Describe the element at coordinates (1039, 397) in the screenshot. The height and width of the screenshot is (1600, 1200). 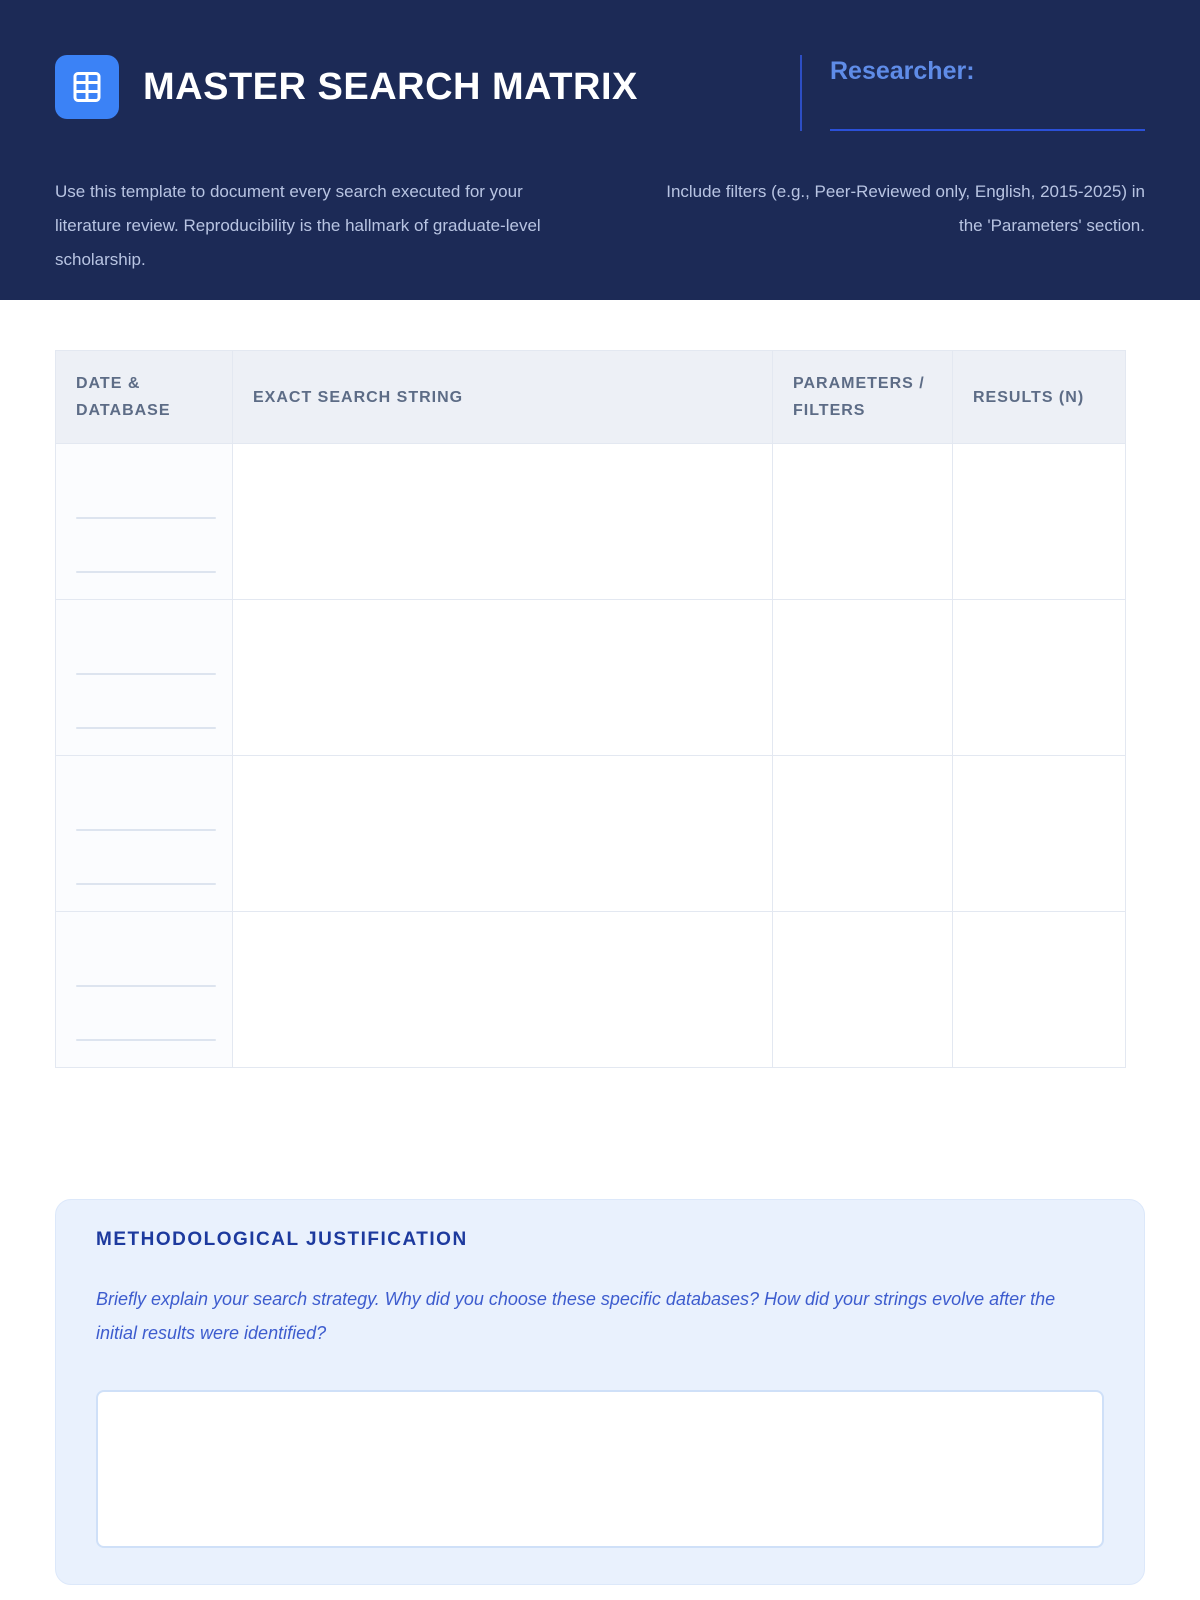
I see `col-header-results-n: RESULTS (N)` at that location.